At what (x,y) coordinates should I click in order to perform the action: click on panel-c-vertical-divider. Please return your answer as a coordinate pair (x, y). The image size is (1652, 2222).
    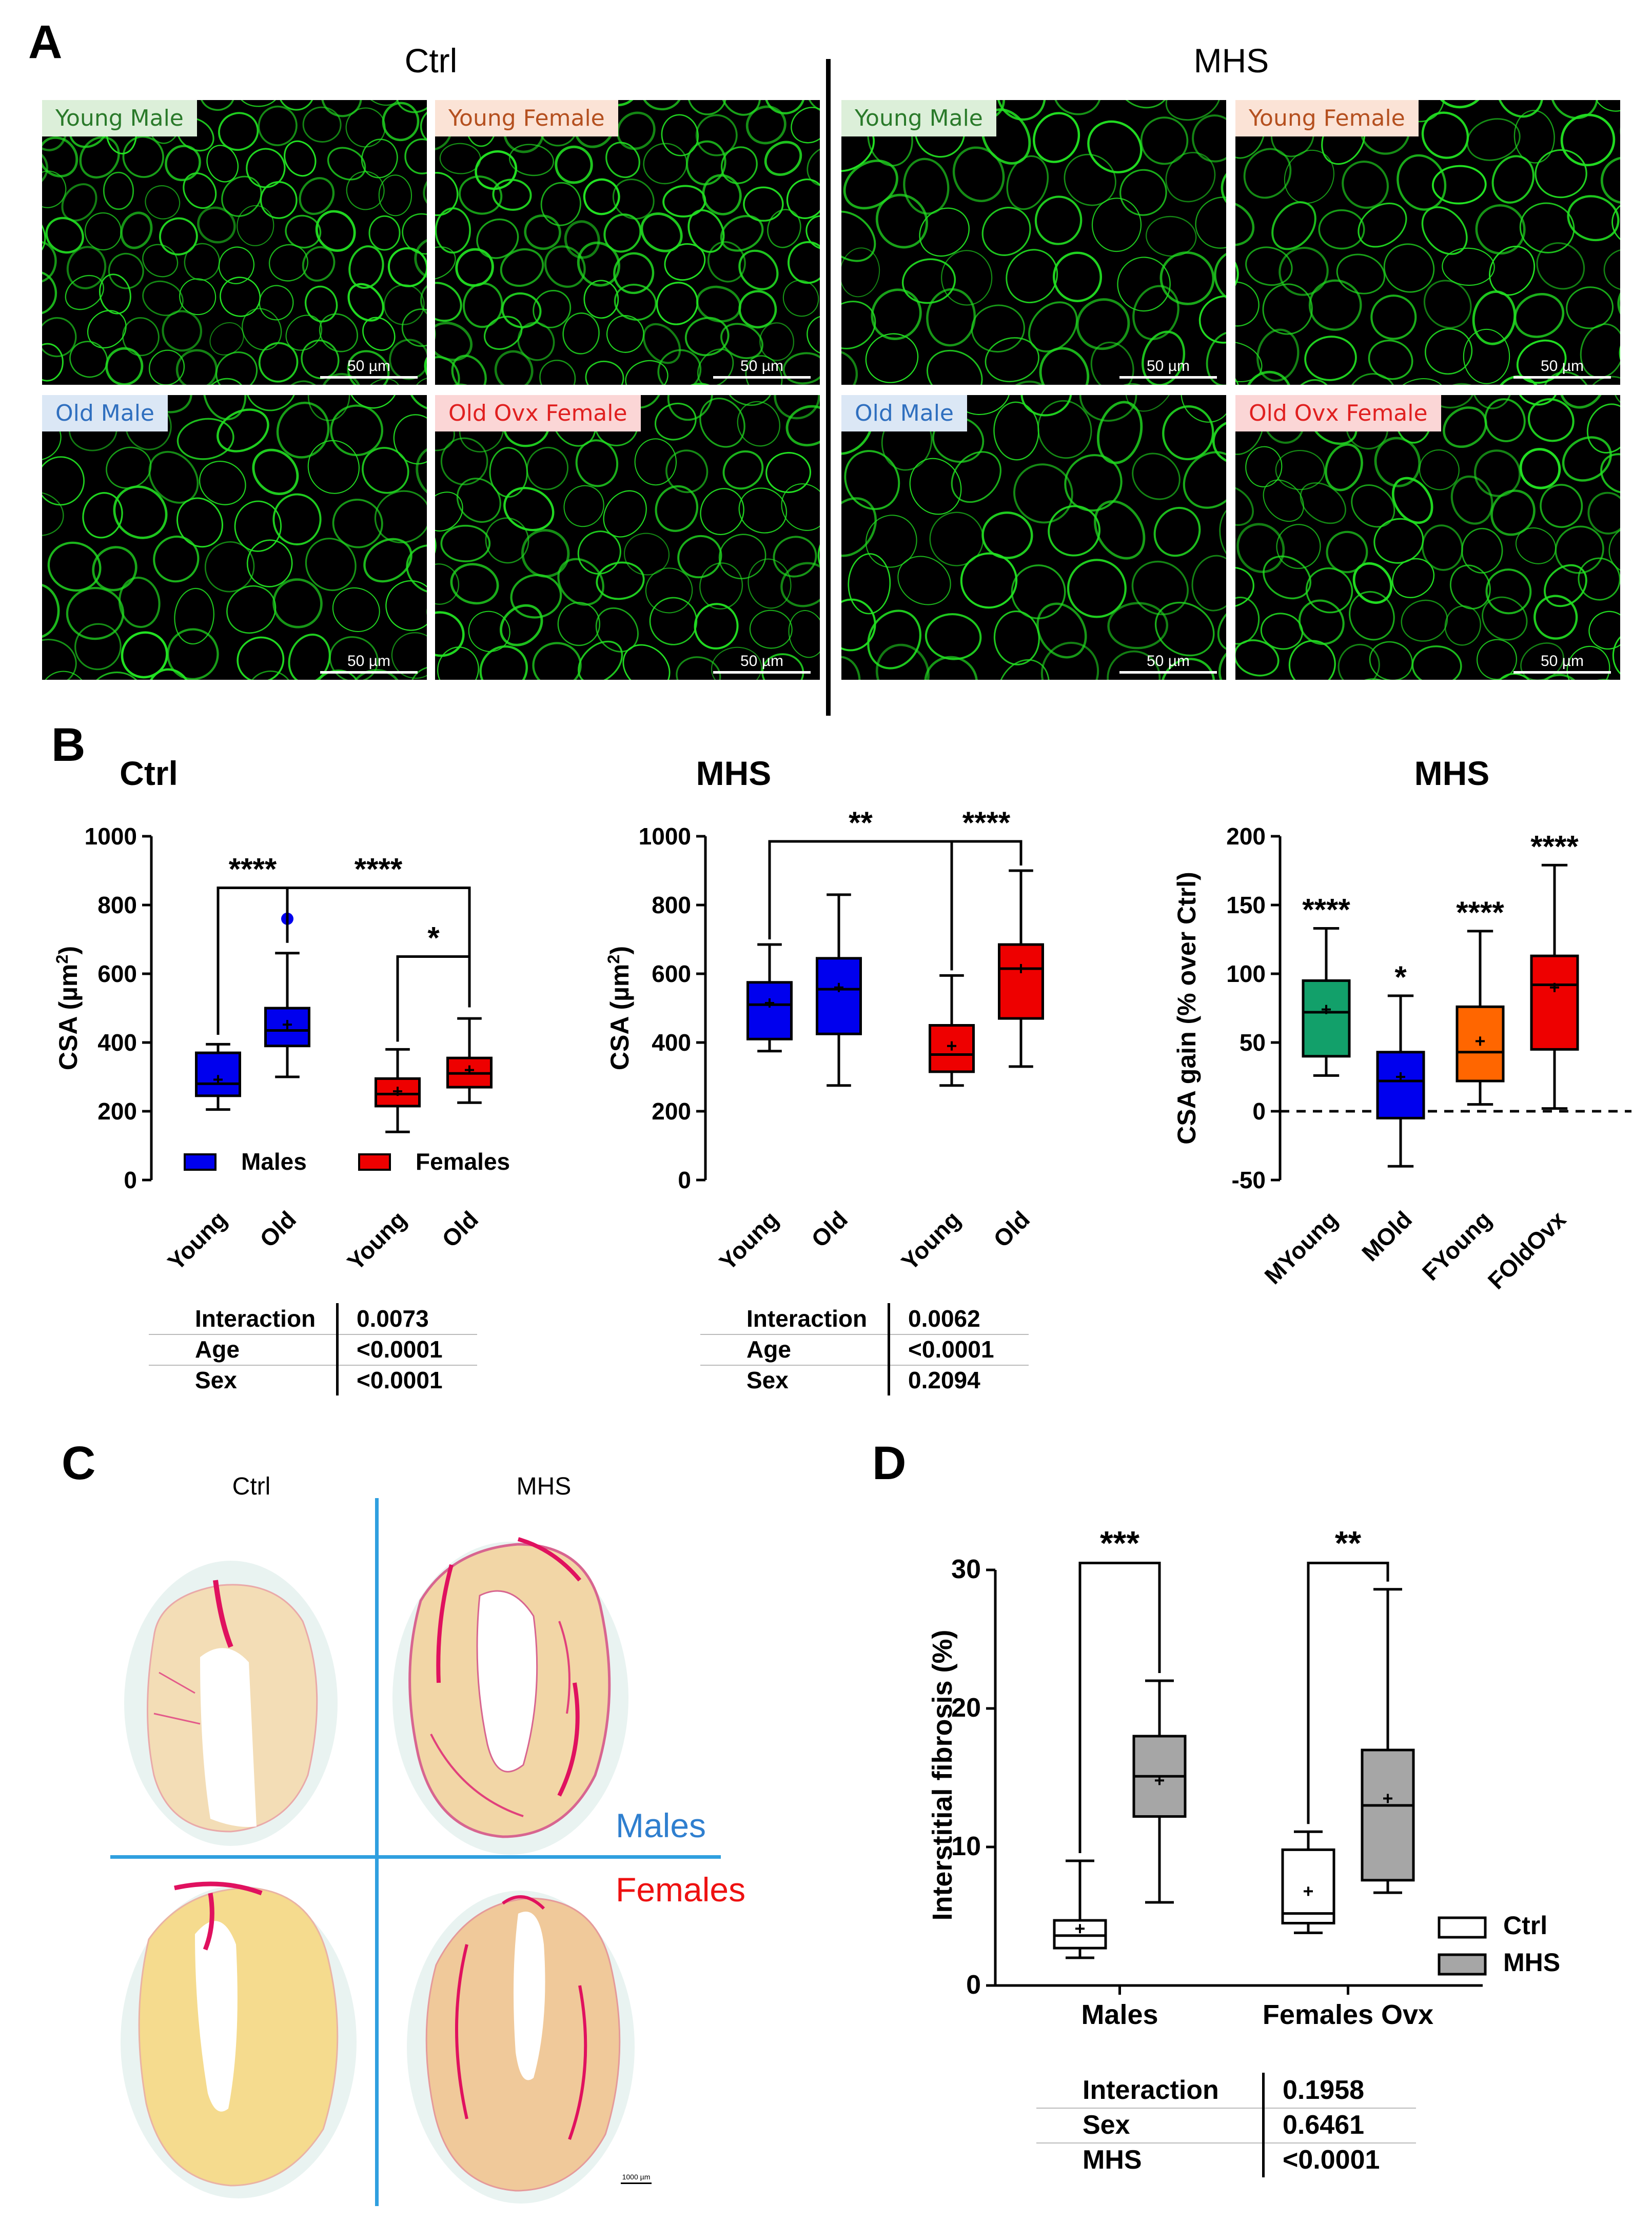
    Looking at the image, I should click on (377, 1852).